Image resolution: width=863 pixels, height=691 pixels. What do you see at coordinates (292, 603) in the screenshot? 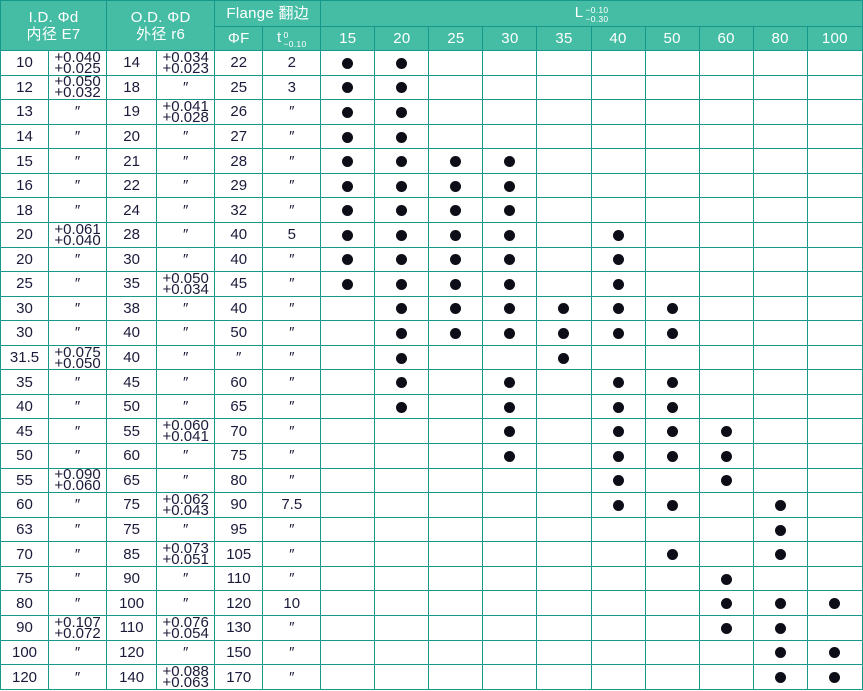
I see `cell-flange-t: 10` at bounding box center [292, 603].